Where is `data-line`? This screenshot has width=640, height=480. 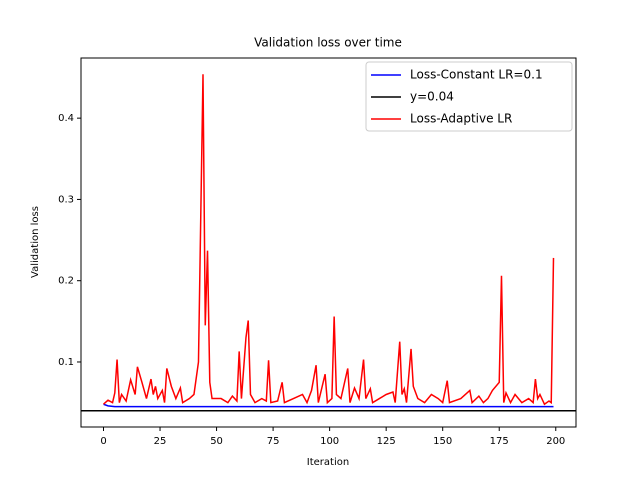 data-line is located at coordinates (328, 405).